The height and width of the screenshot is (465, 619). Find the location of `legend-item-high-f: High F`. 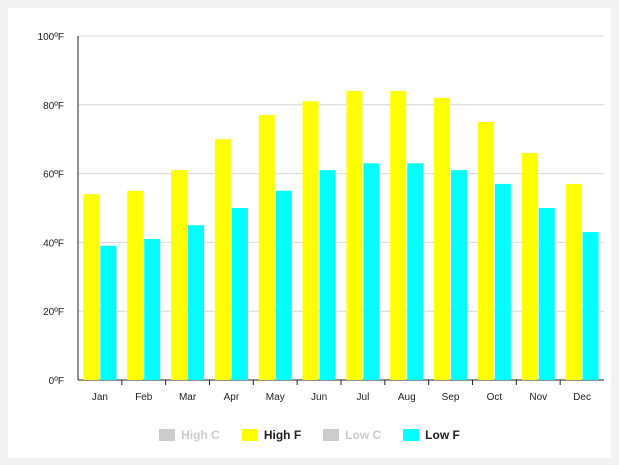

legend-item-high-f: High F is located at coordinates (271, 435).